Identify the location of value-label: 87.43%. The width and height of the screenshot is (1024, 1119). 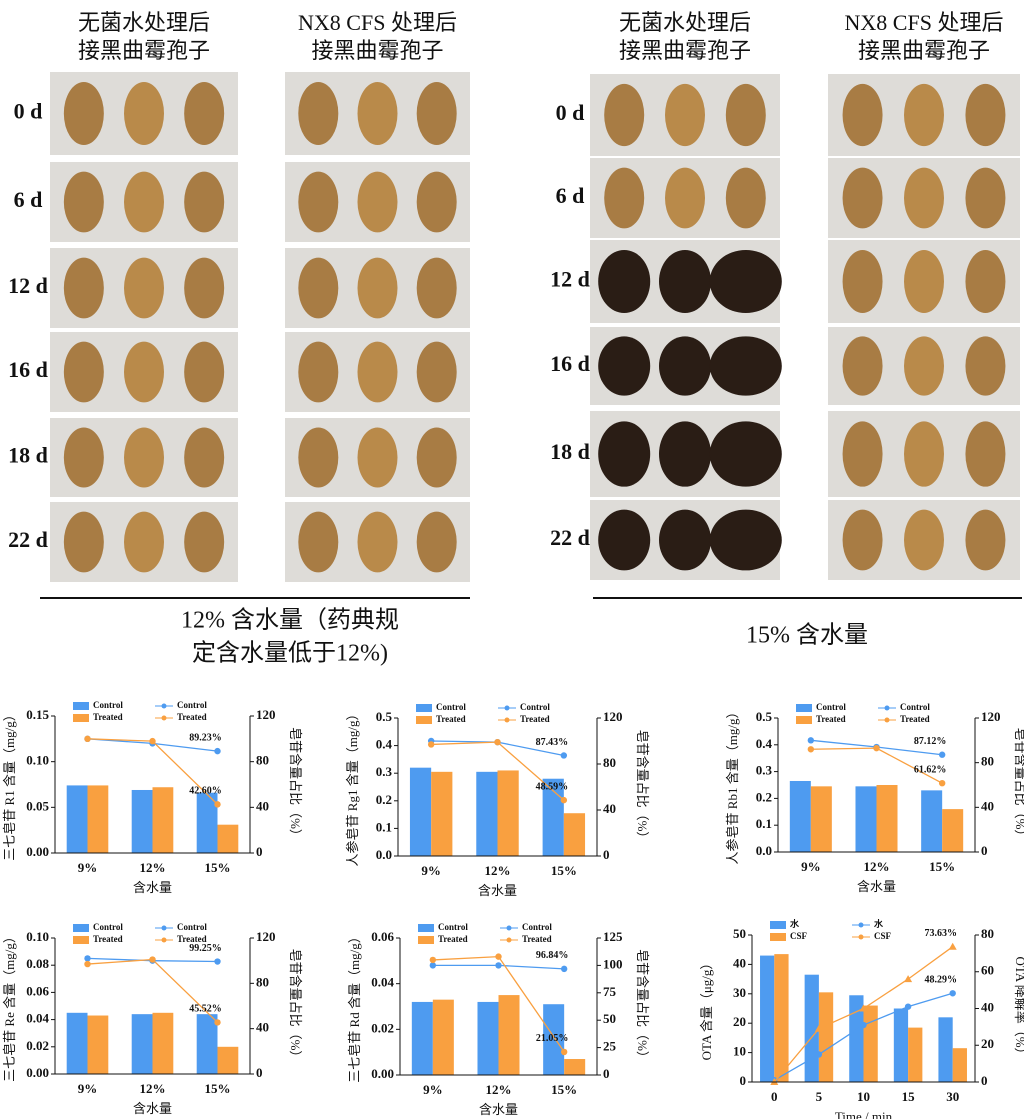
(552, 742).